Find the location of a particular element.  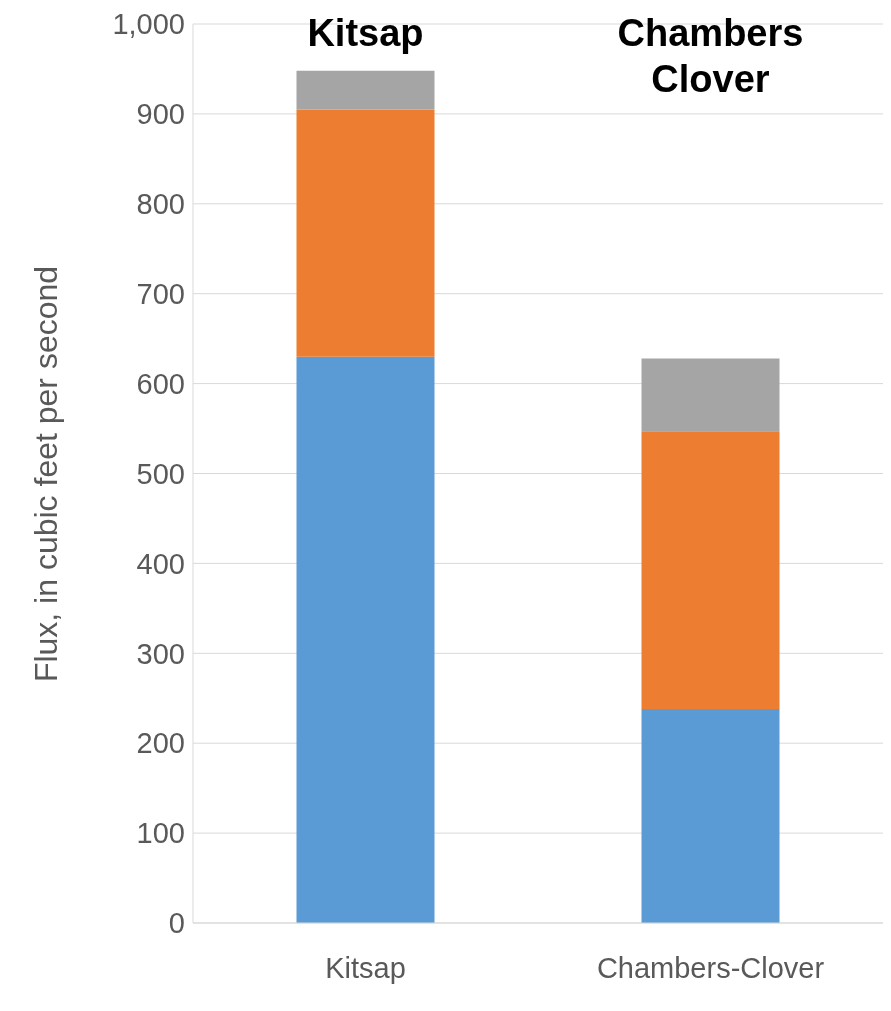

y-tick-label: 600 is located at coordinates (160, 383).